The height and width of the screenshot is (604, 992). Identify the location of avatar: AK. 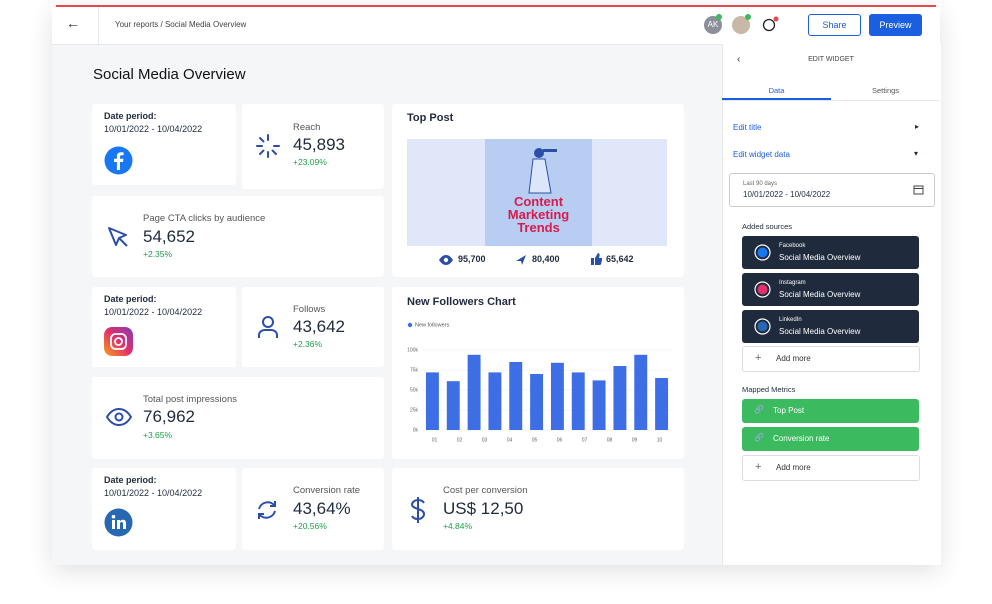
(713, 25).